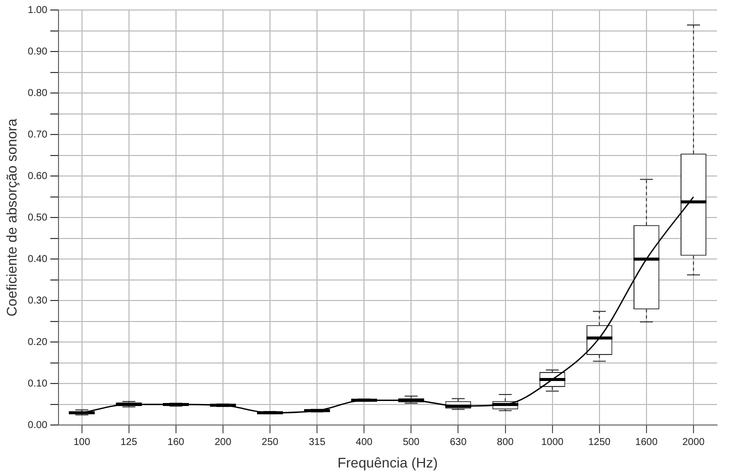  What do you see at coordinates (38, 134) in the screenshot?
I see `y-tick-label: 0.70` at bounding box center [38, 134].